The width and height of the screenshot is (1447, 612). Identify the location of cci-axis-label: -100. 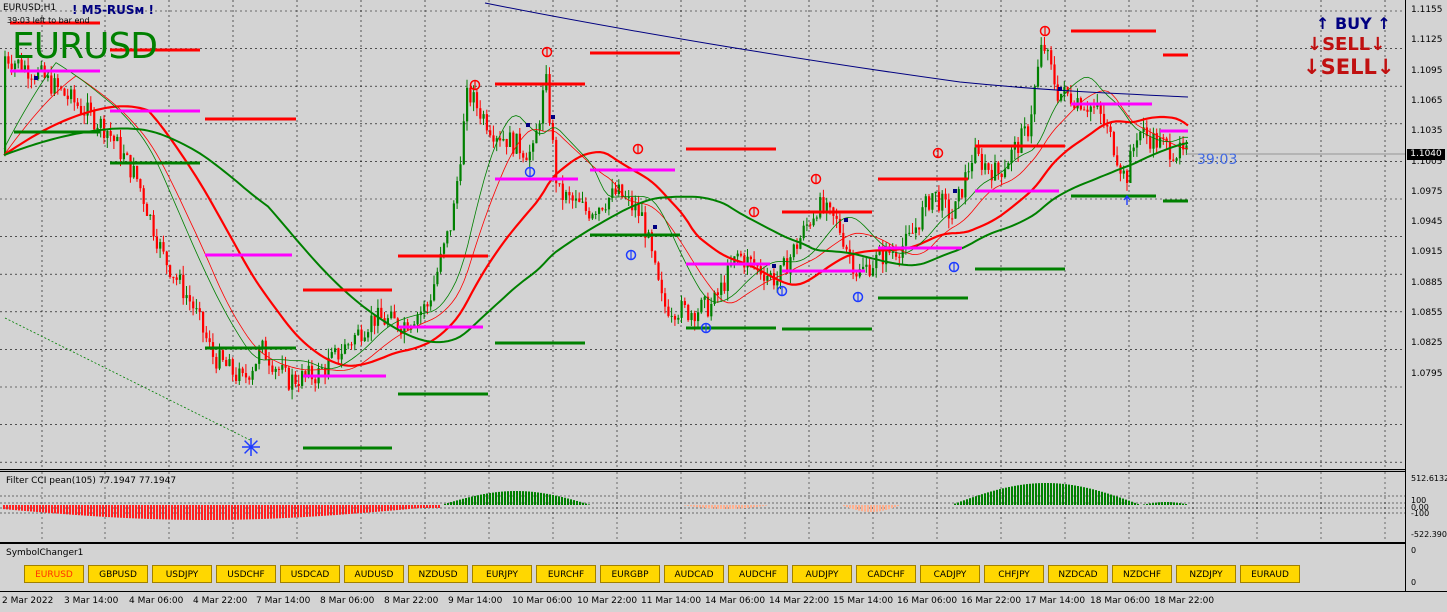
(1420, 513).